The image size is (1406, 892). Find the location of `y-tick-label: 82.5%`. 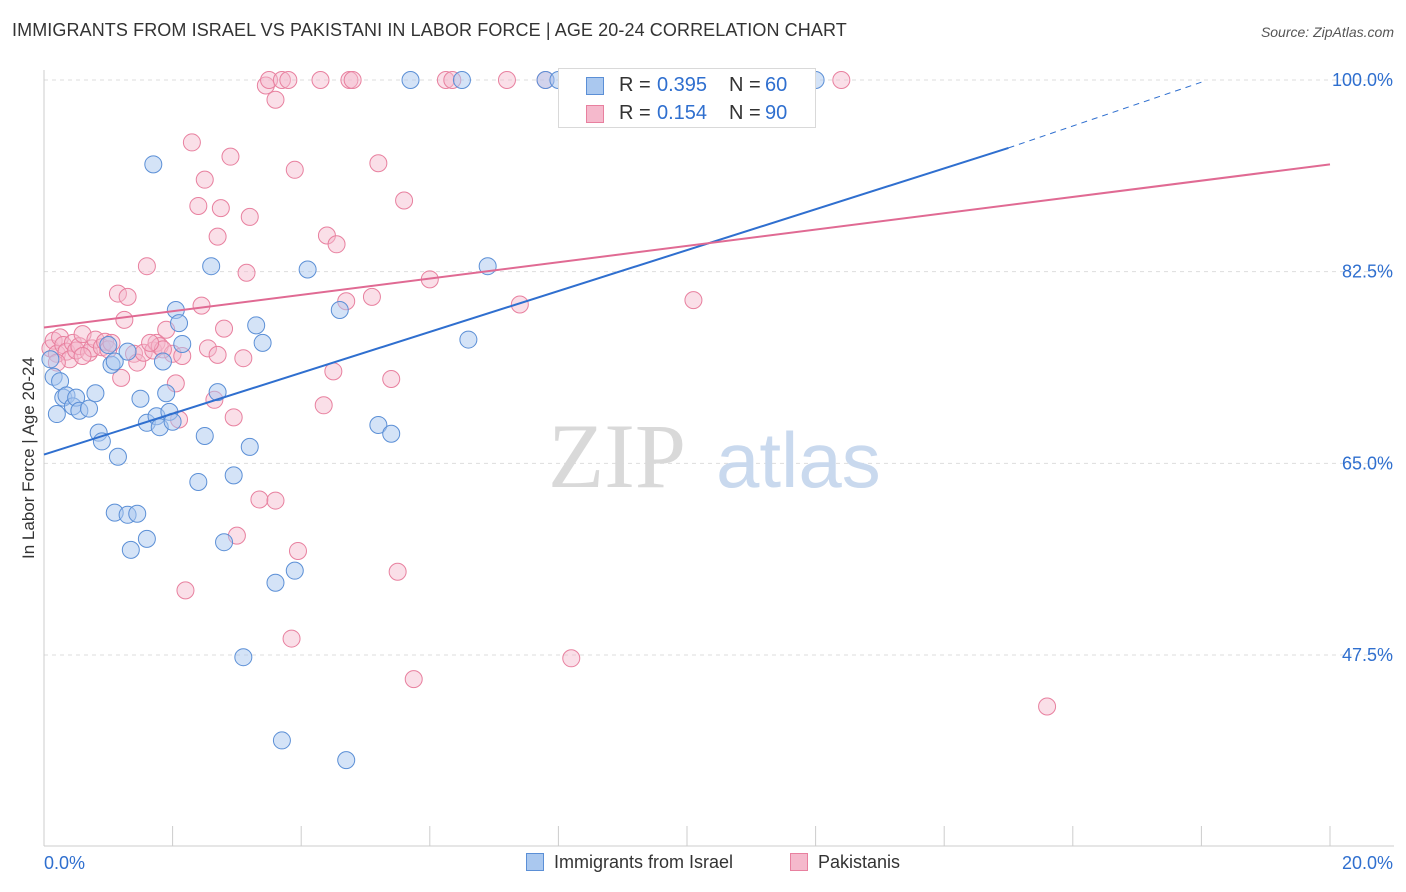

y-tick-label: 82.5% is located at coordinates (1367, 272).